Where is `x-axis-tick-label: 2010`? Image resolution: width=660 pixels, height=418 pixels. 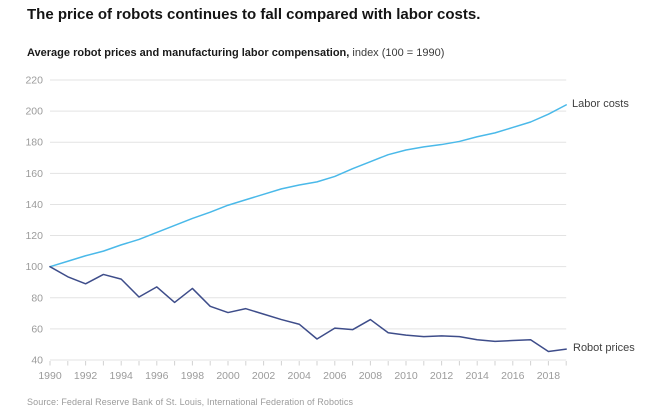 x-axis-tick-label: 2010 is located at coordinates (406, 376).